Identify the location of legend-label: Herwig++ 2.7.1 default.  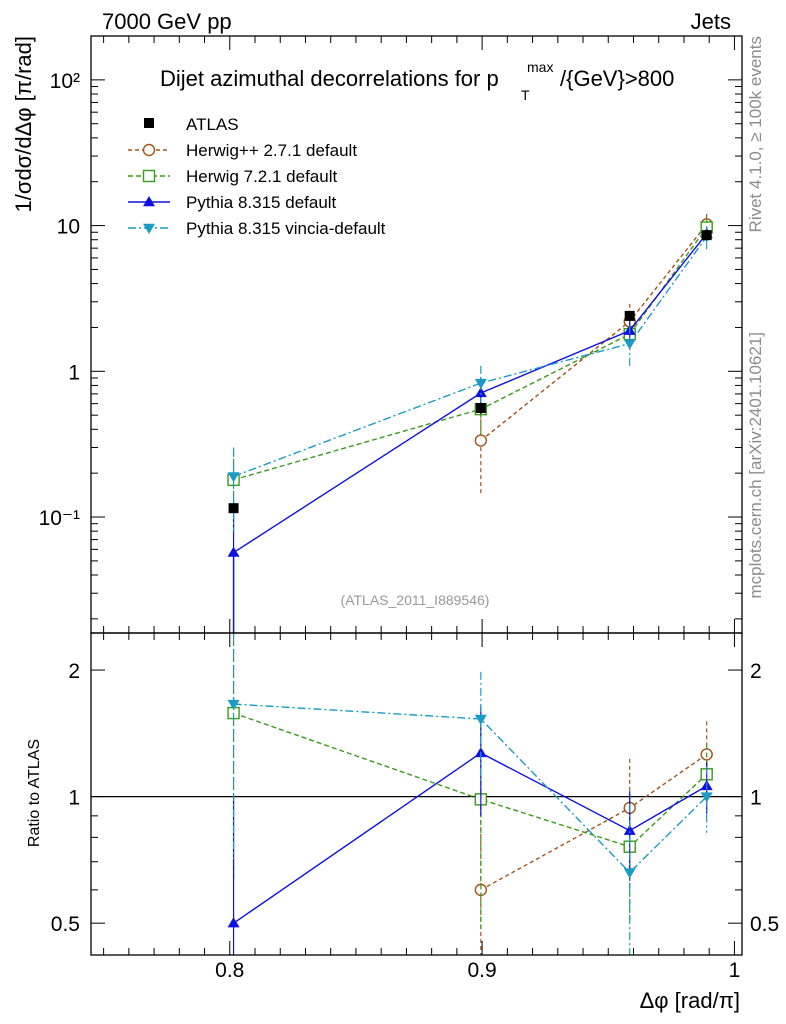
(271, 150).